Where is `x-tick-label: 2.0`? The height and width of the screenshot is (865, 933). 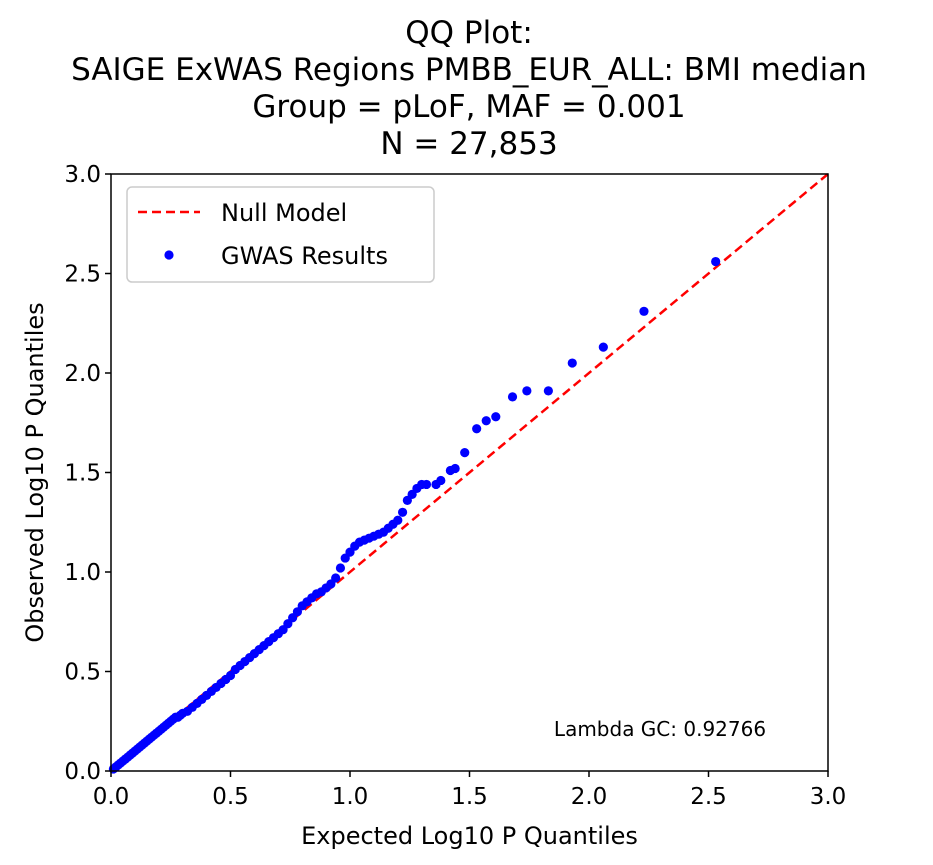 x-tick-label: 2.0 is located at coordinates (589, 797).